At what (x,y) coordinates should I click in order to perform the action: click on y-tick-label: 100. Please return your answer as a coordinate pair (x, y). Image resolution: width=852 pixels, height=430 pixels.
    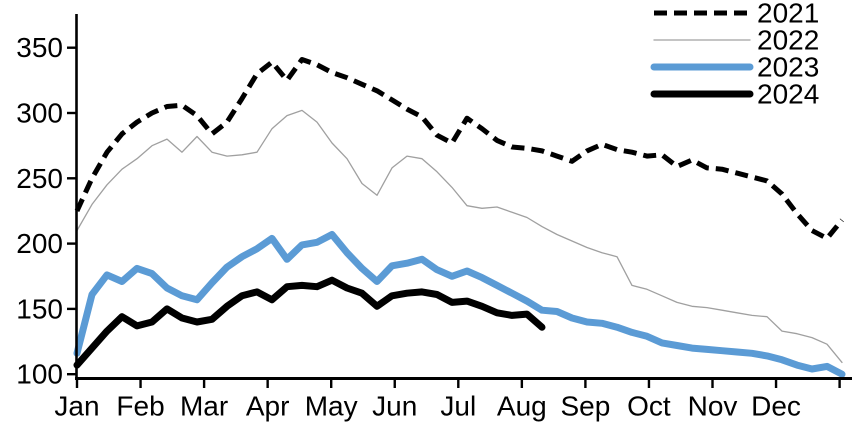
    Looking at the image, I should click on (39, 374).